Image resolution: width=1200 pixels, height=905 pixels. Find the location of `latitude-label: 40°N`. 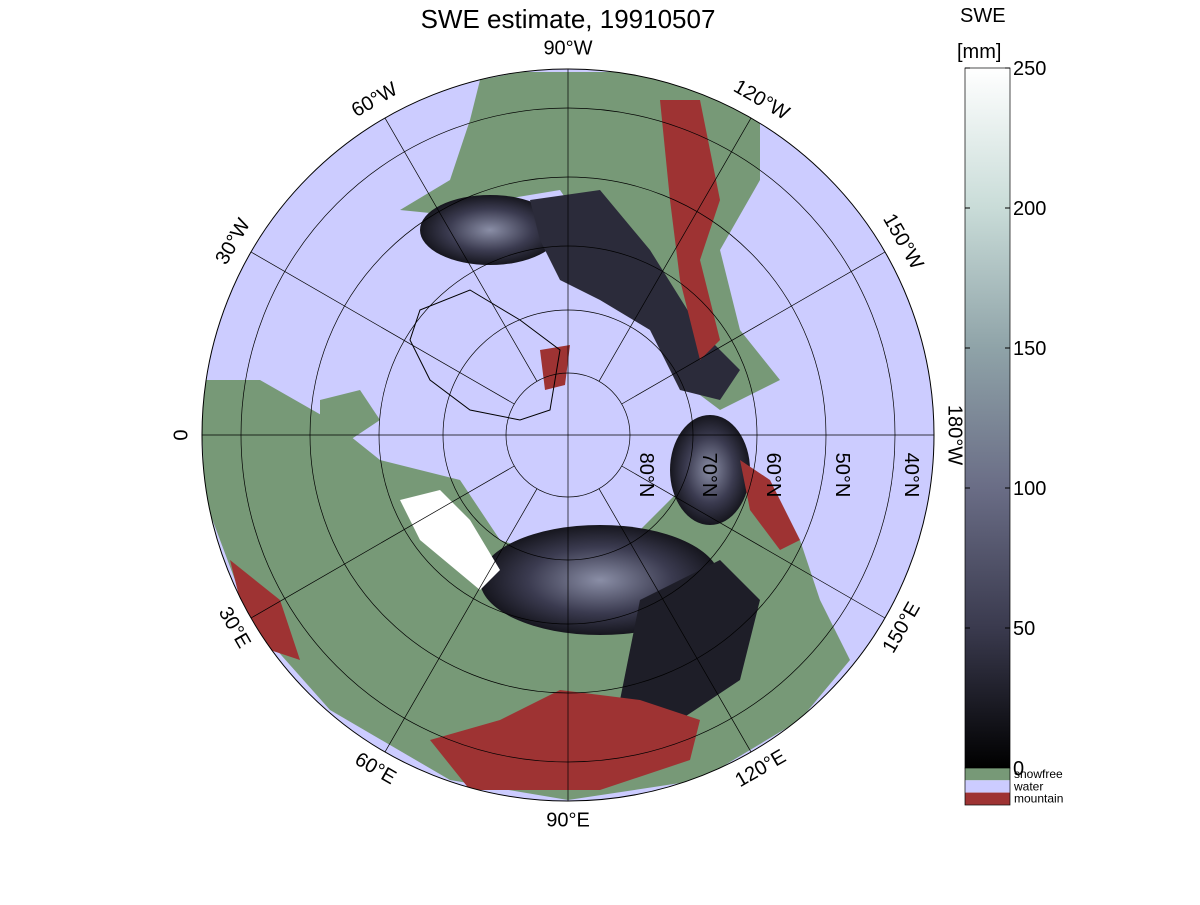

latitude-label: 40°N is located at coordinates (911, 475).